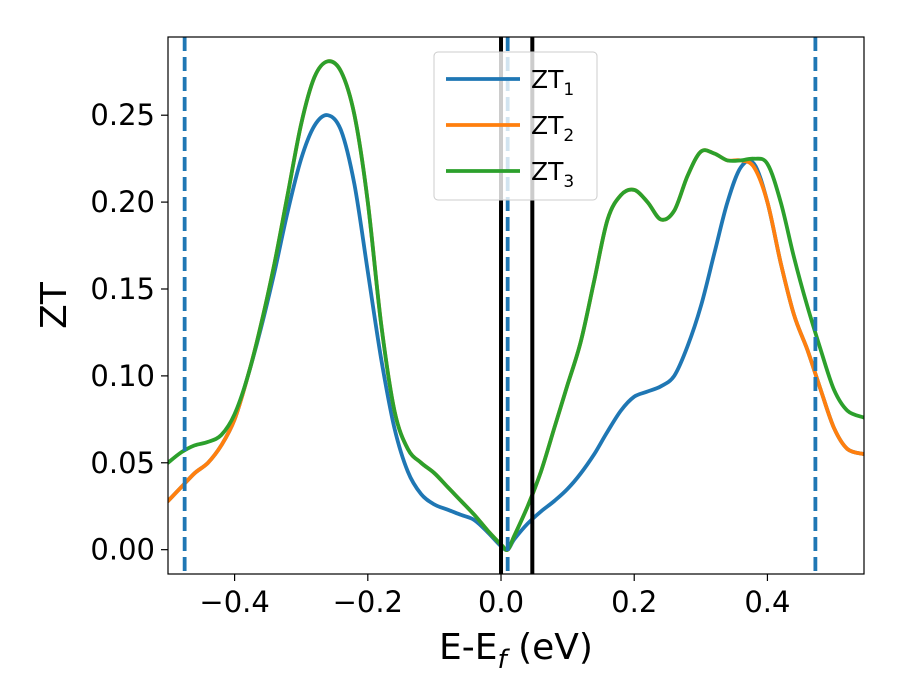 The height and width of the screenshot is (700, 900). What do you see at coordinates (368, 602) in the screenshot?
I see `x-tick-label: −0.2` at bounding box center [368, 602].